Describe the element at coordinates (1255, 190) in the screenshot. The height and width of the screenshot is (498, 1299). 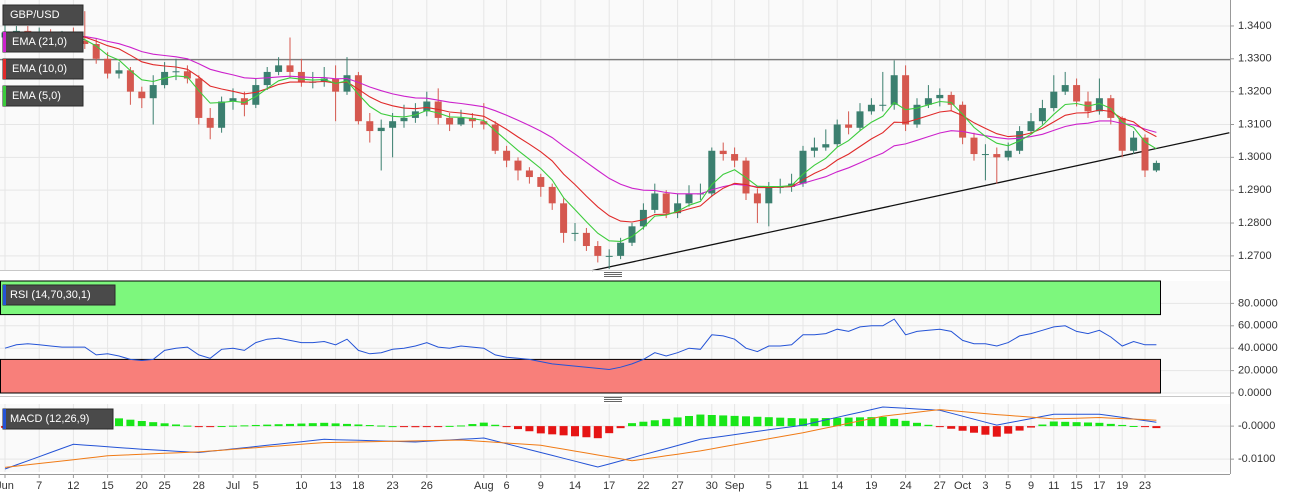
I see `y-tick-label: 1.2900` at that location.